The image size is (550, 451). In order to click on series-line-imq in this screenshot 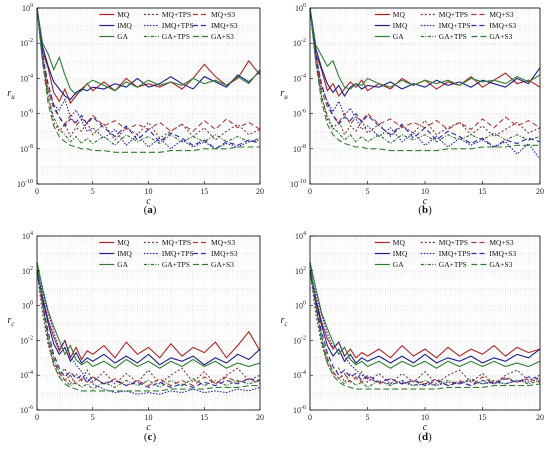, I will do `click(148, 318)`.